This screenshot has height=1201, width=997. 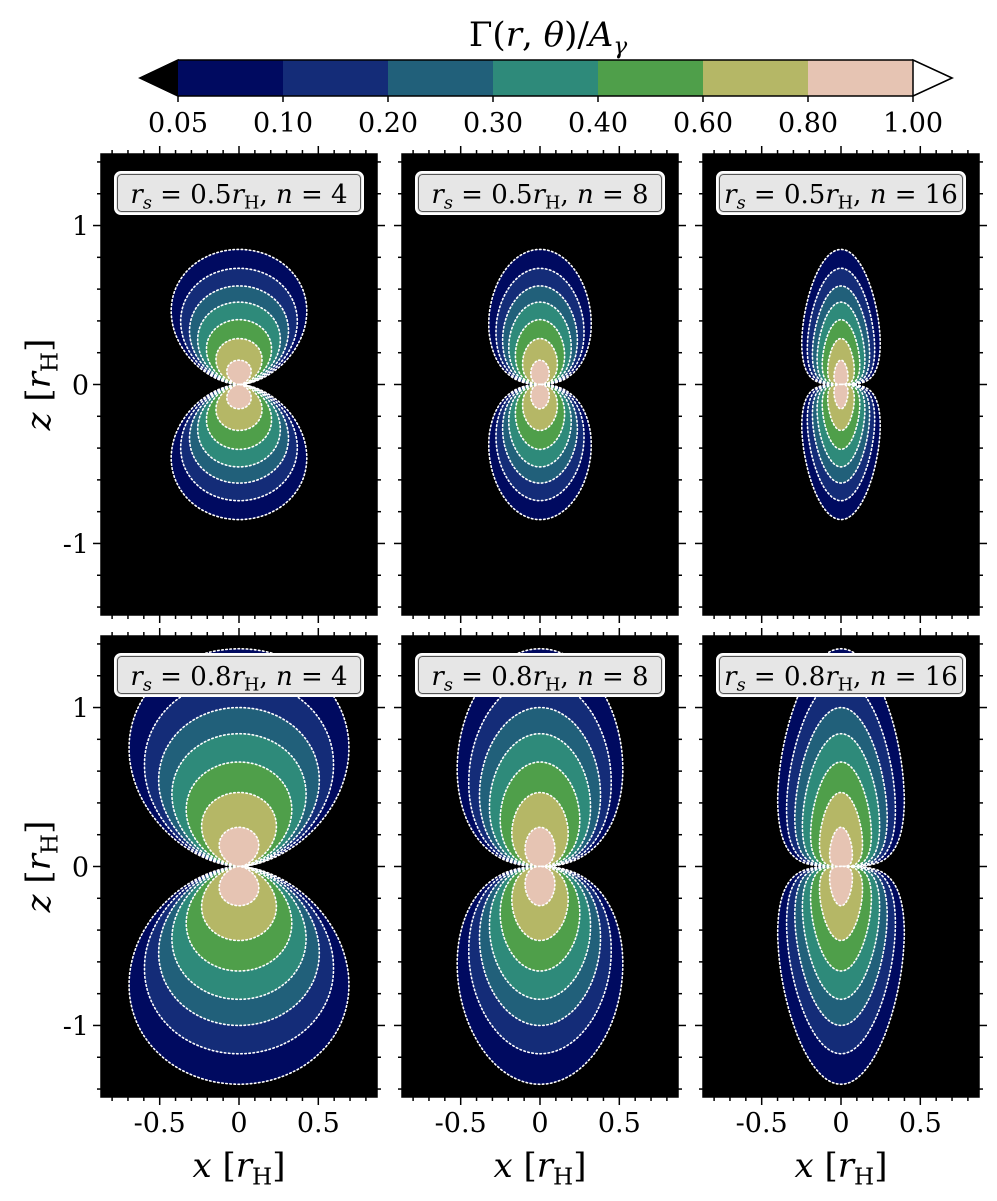 I want to click on colorbar-tick-label: 0.40, so click(x=598, y=123).